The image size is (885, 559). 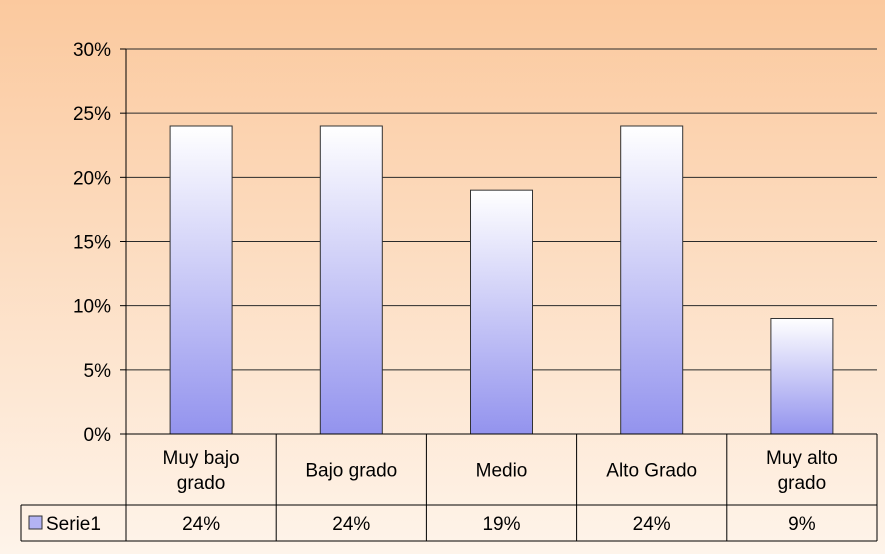 I want to click on data-table-value: 9%, so click(x=802, y=524).